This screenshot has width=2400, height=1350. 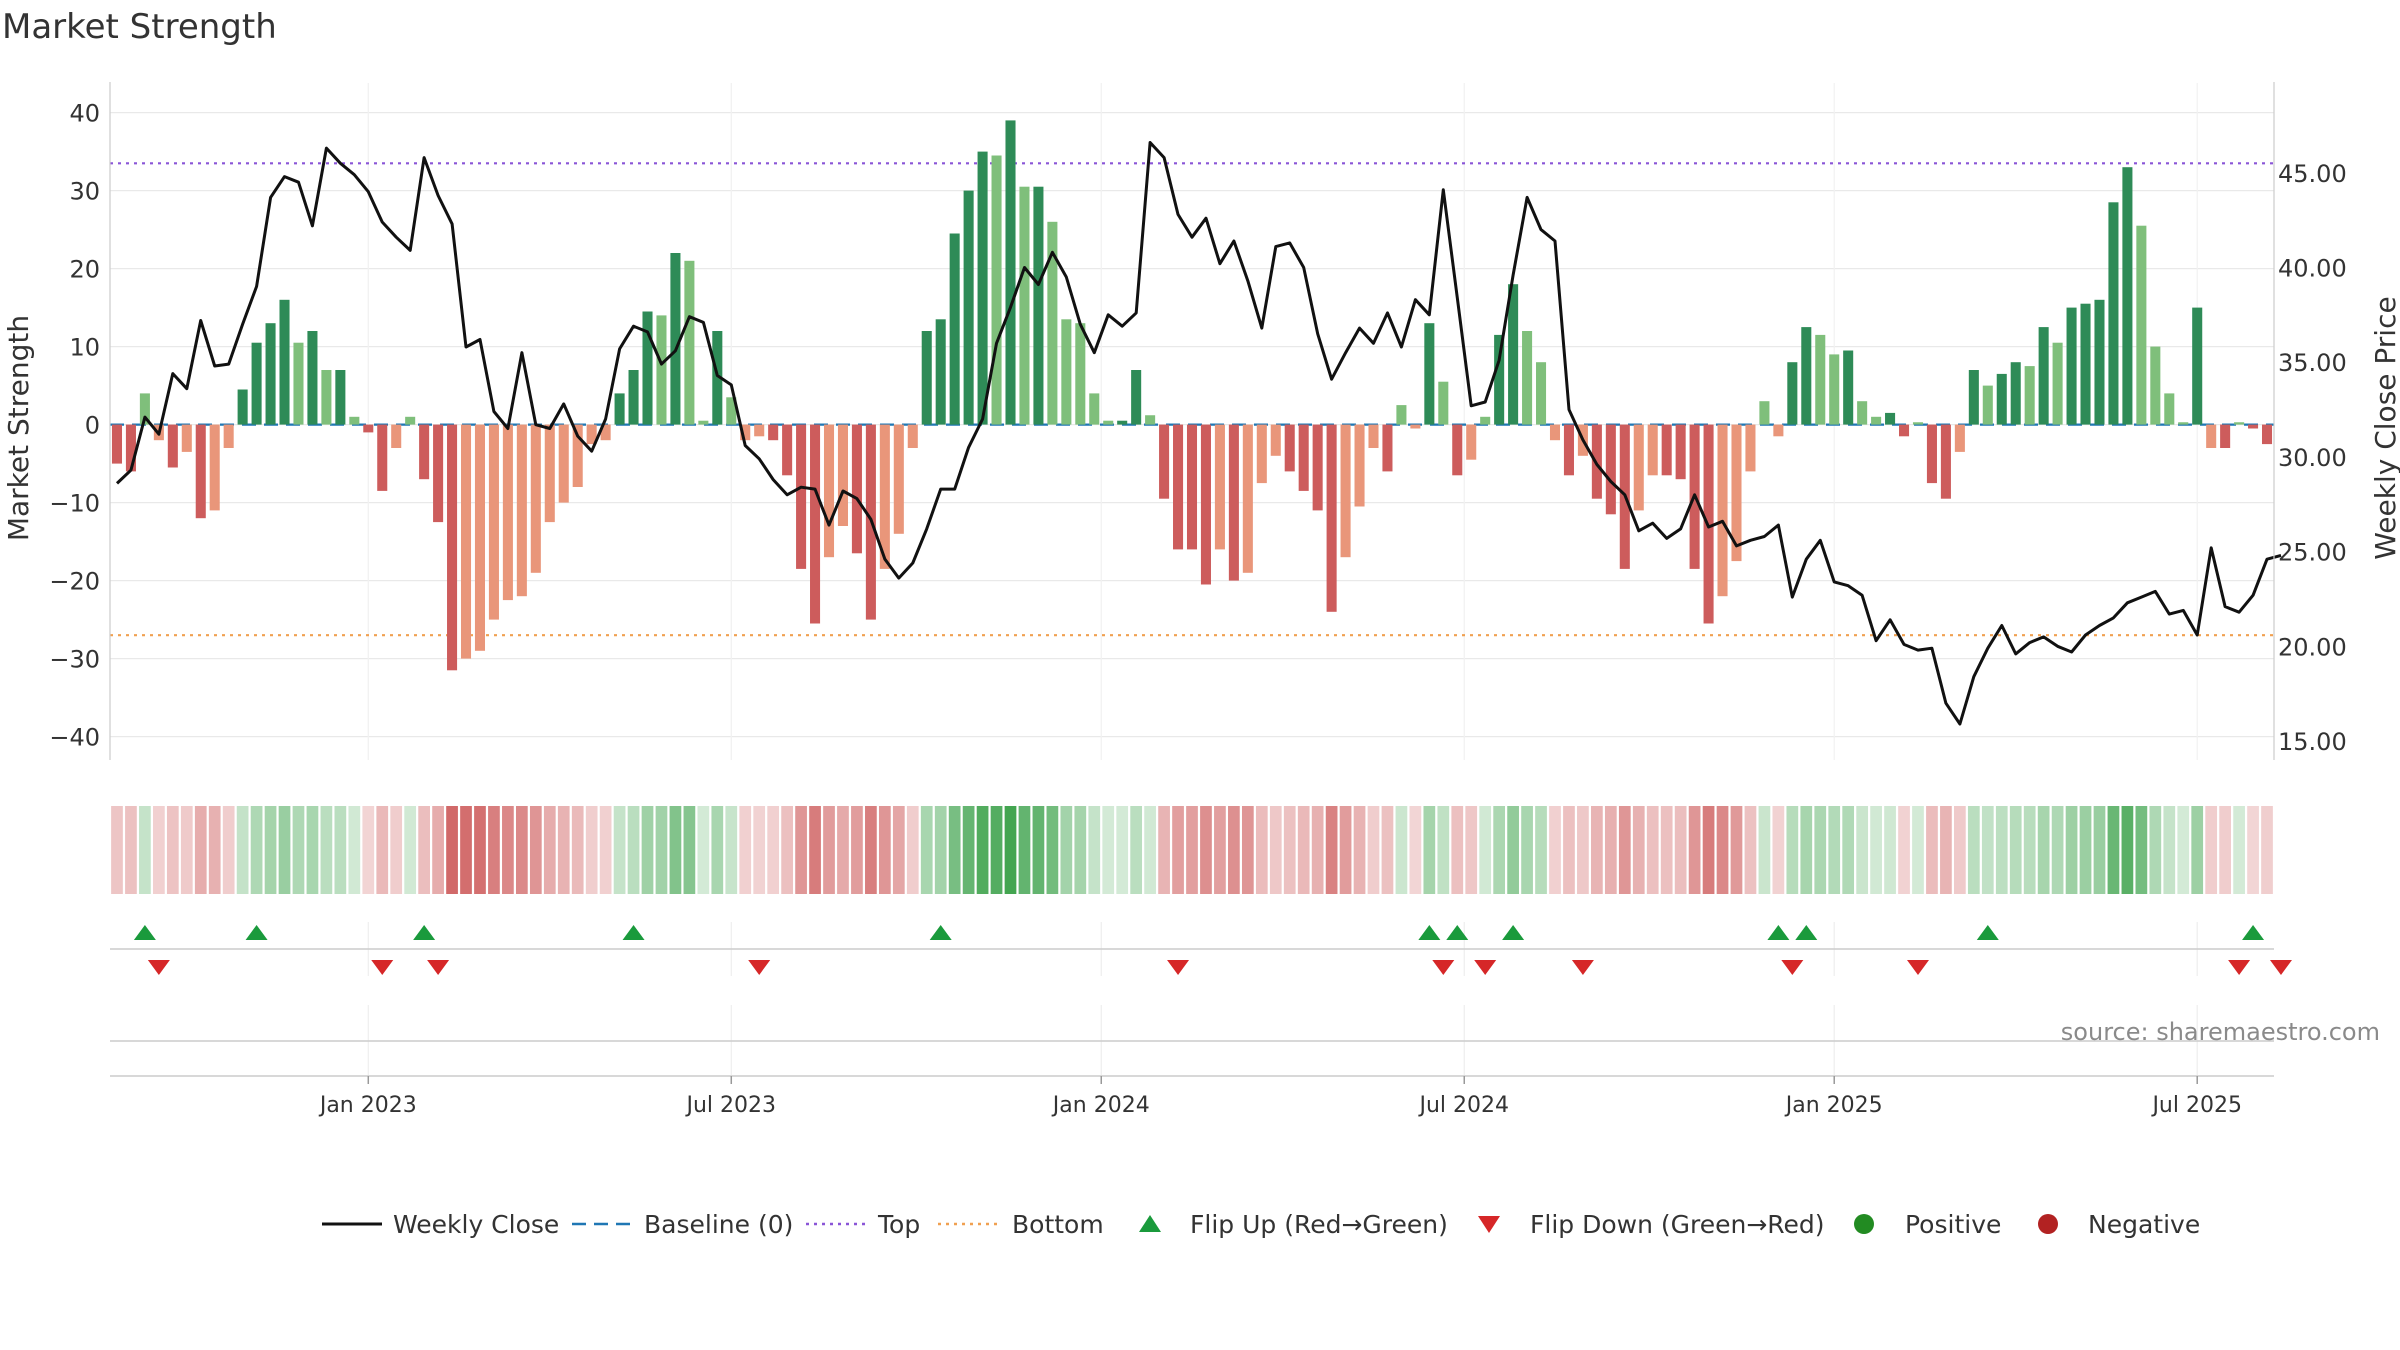 What do you see at coordinates (74, 738) in the screenshot?
I see `y-tick-label: −40` at bounding box center [74, 738].